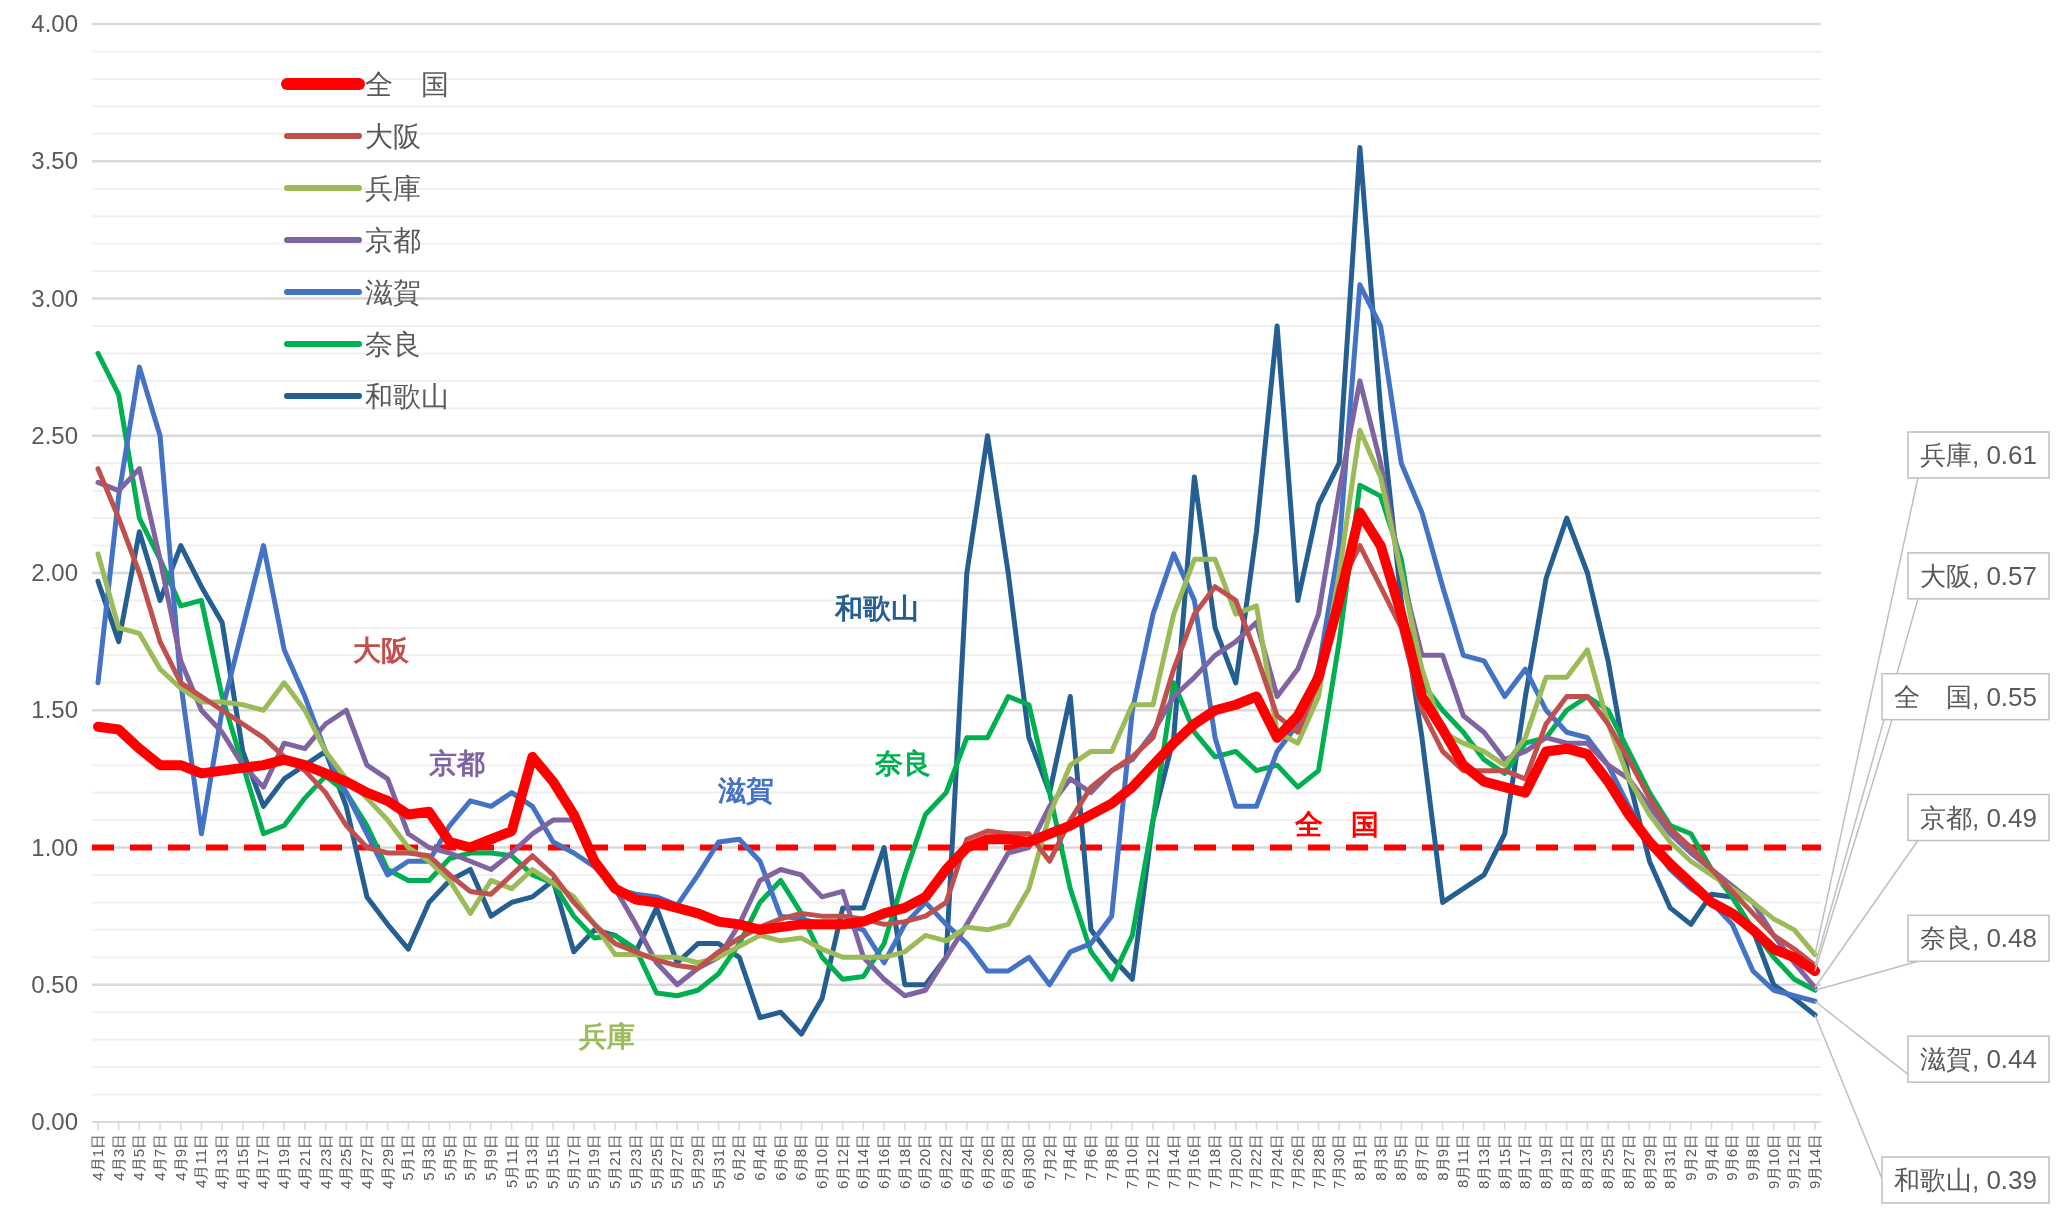 This screenshot has height=1218, width=2057. I want to click on x-tick-label: 5月15日, so click(553, 1162).